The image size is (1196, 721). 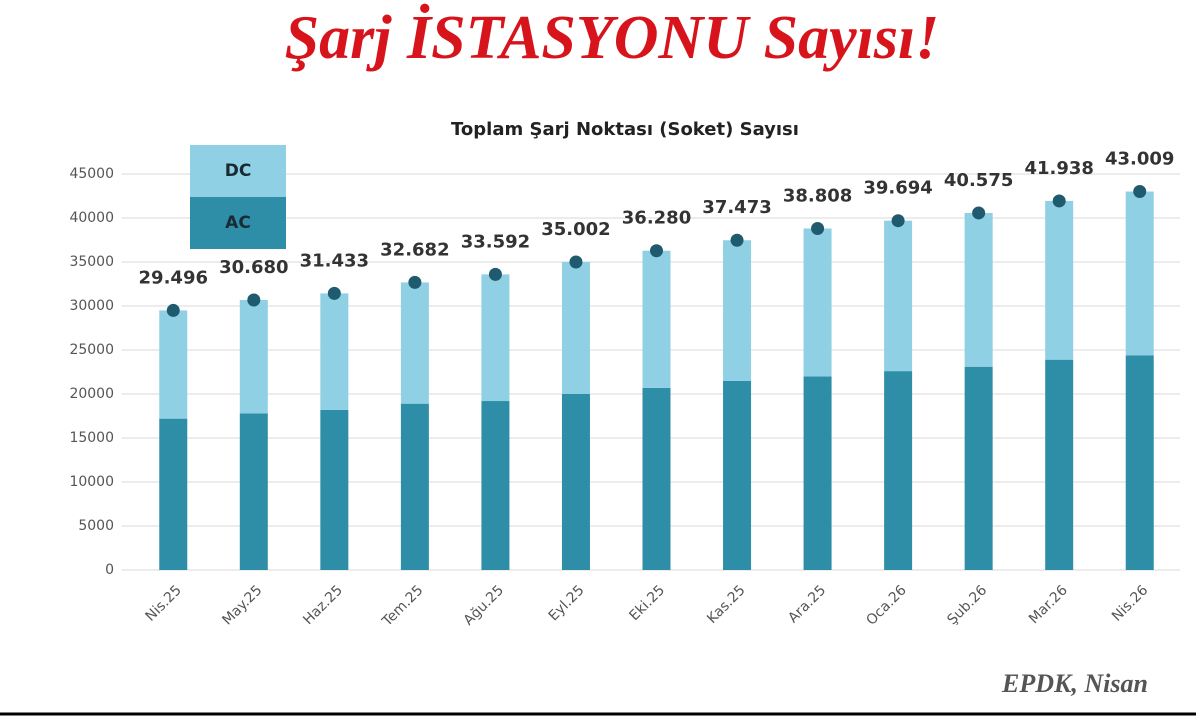 I want to click on total-label: 41.938, so click(x=1058, y=168).